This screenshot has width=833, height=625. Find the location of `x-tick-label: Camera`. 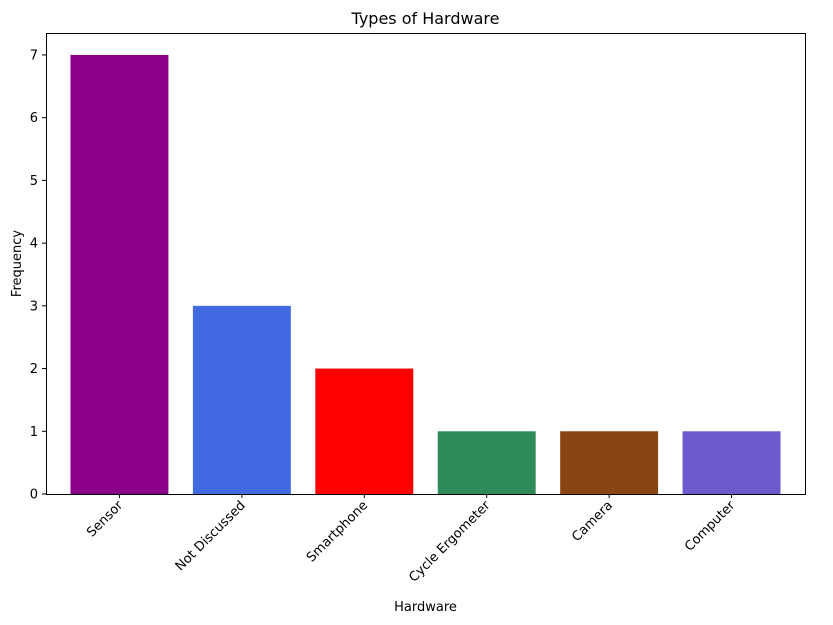

x-tick-label: Camera is located at coordinates (592, 521).